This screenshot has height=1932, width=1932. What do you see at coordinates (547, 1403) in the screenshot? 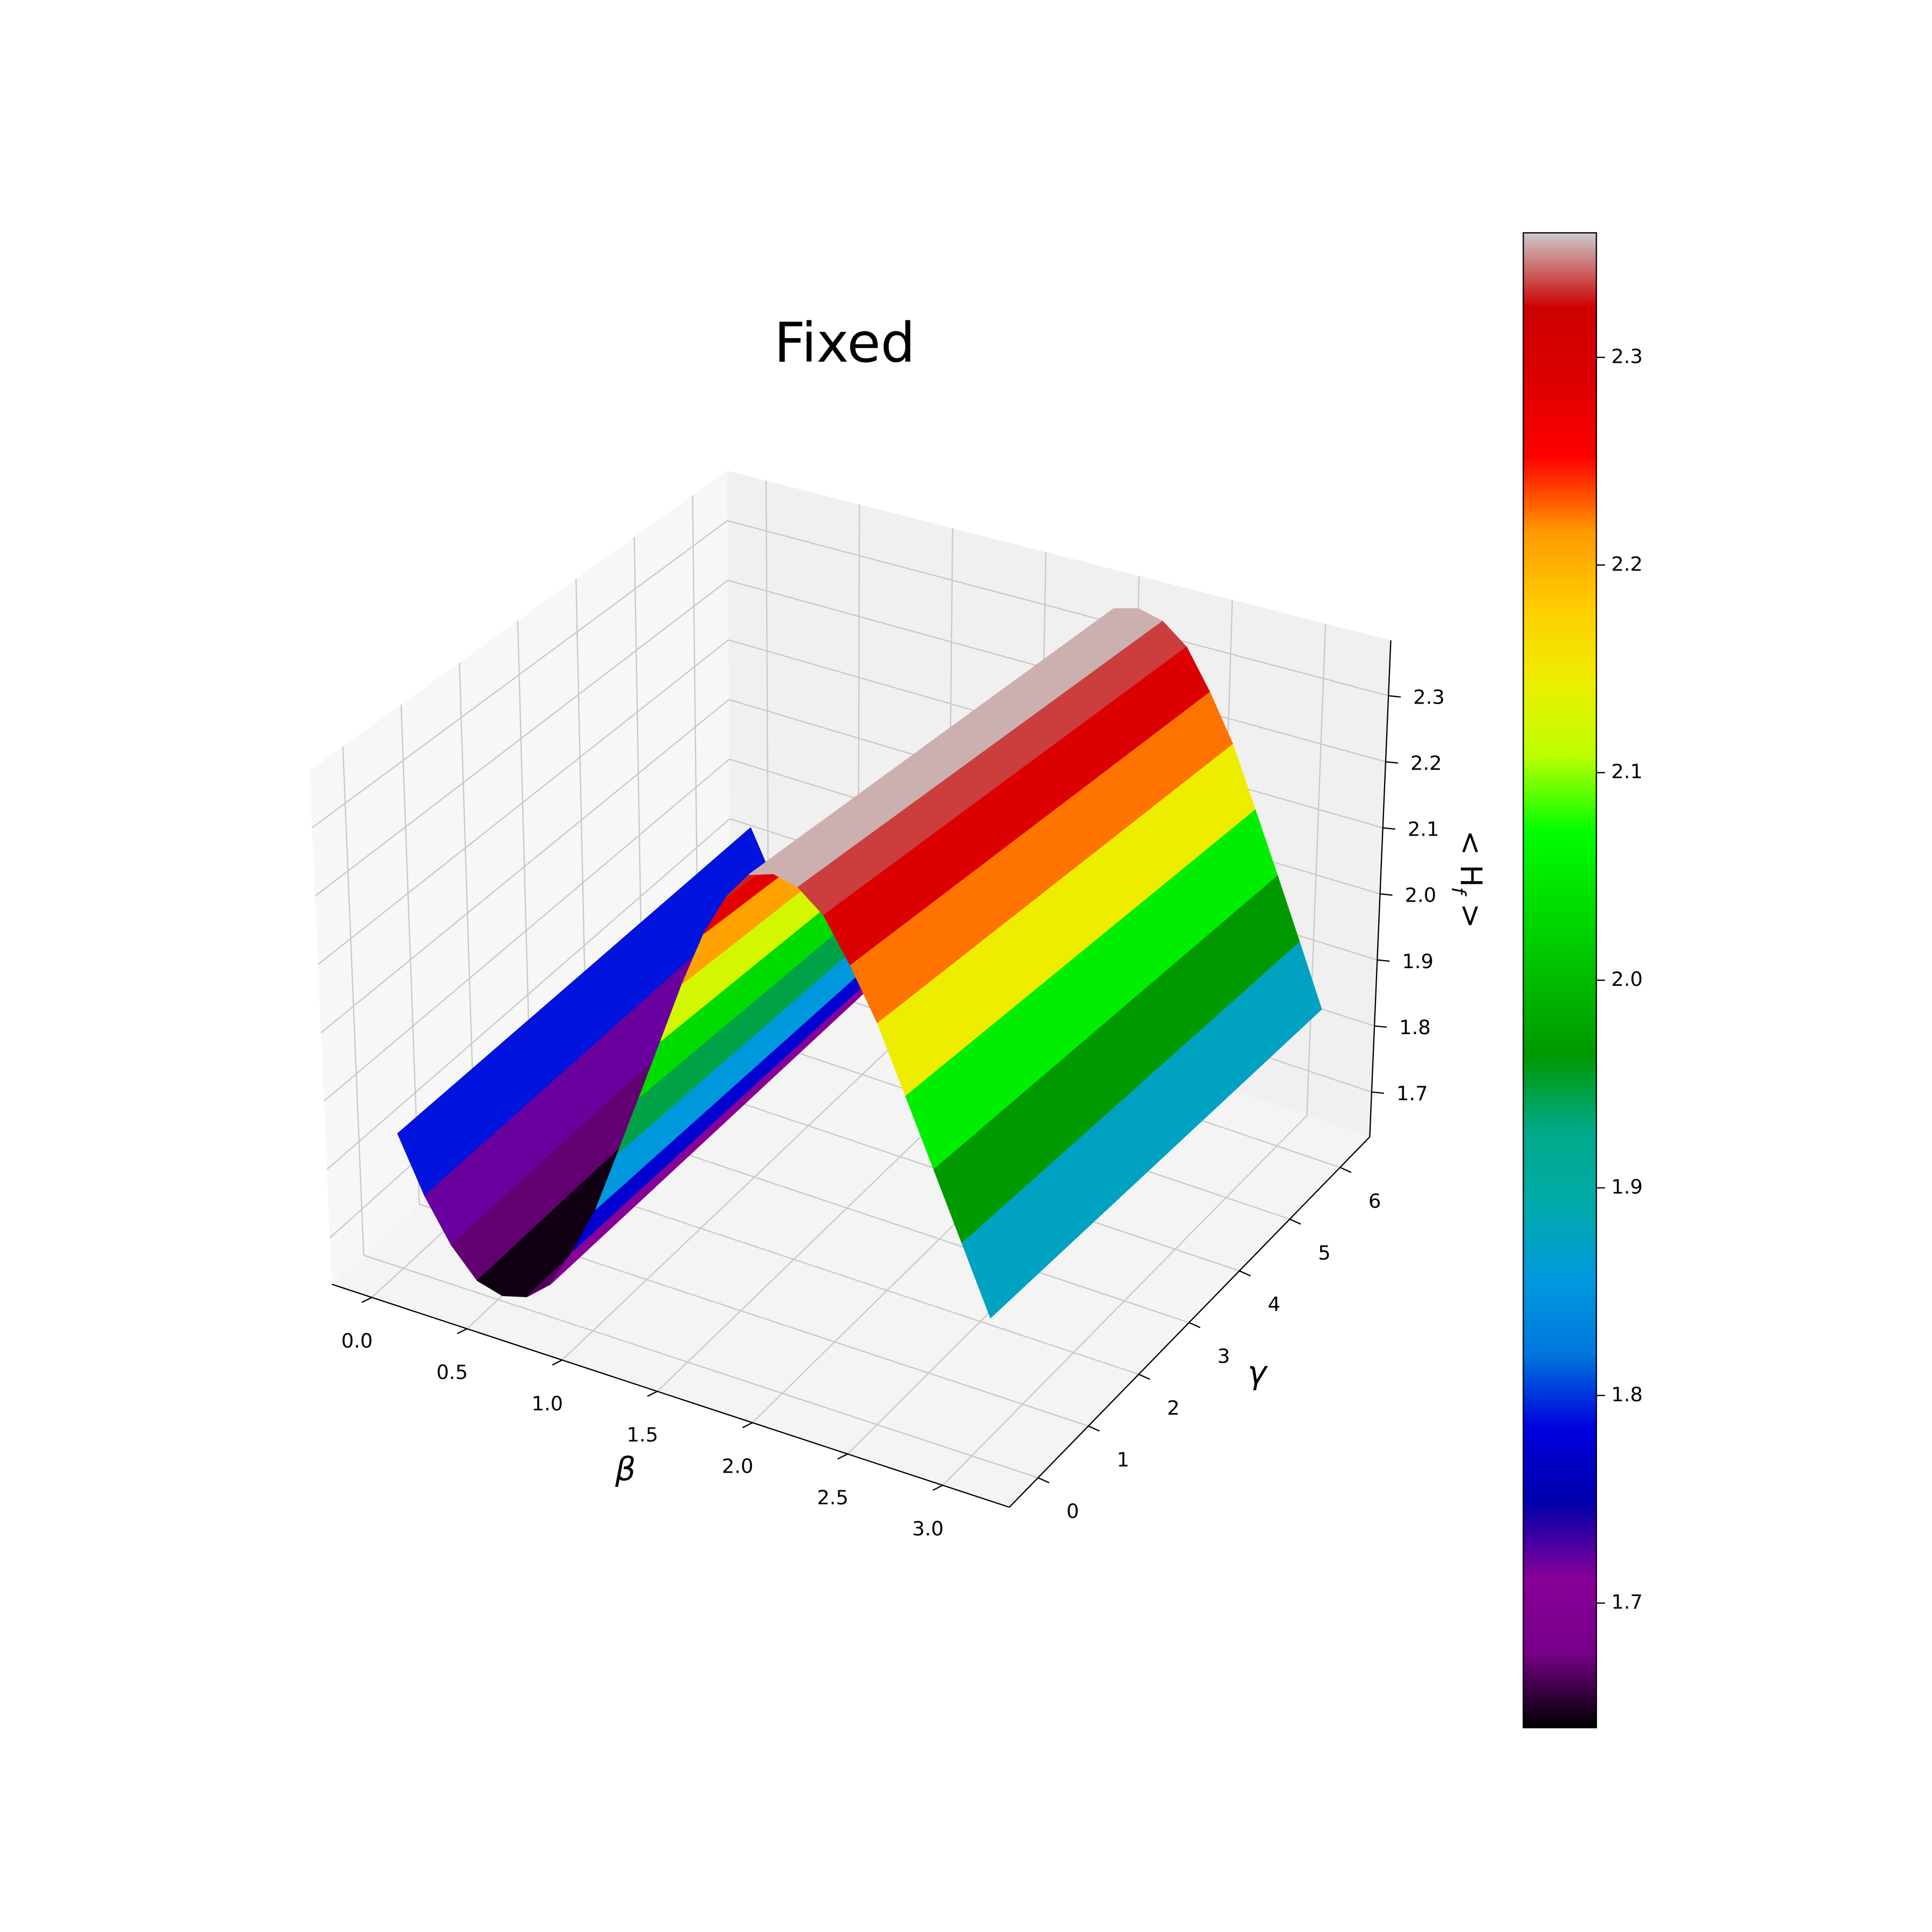
I see `x-tick-label: 1.0` at bounding box center [547, 1403].